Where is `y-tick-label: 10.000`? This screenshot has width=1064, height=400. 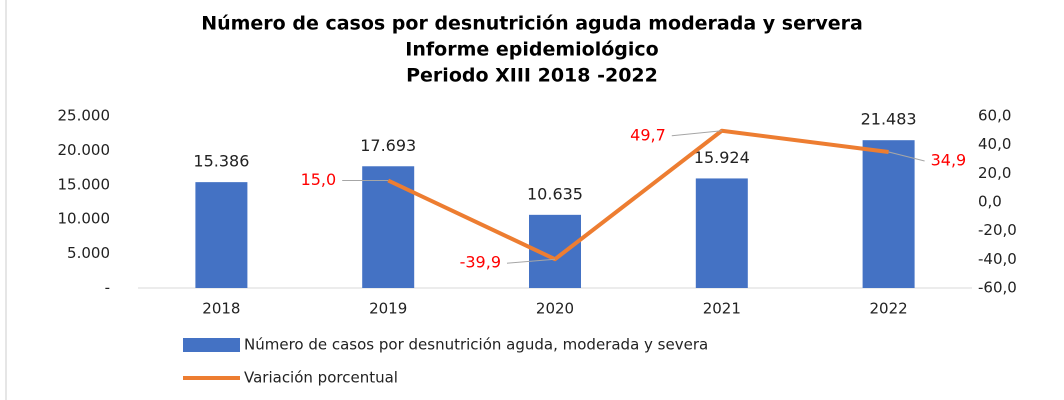
y-tick-label: 10.000 is located at coordinates (84, 219).